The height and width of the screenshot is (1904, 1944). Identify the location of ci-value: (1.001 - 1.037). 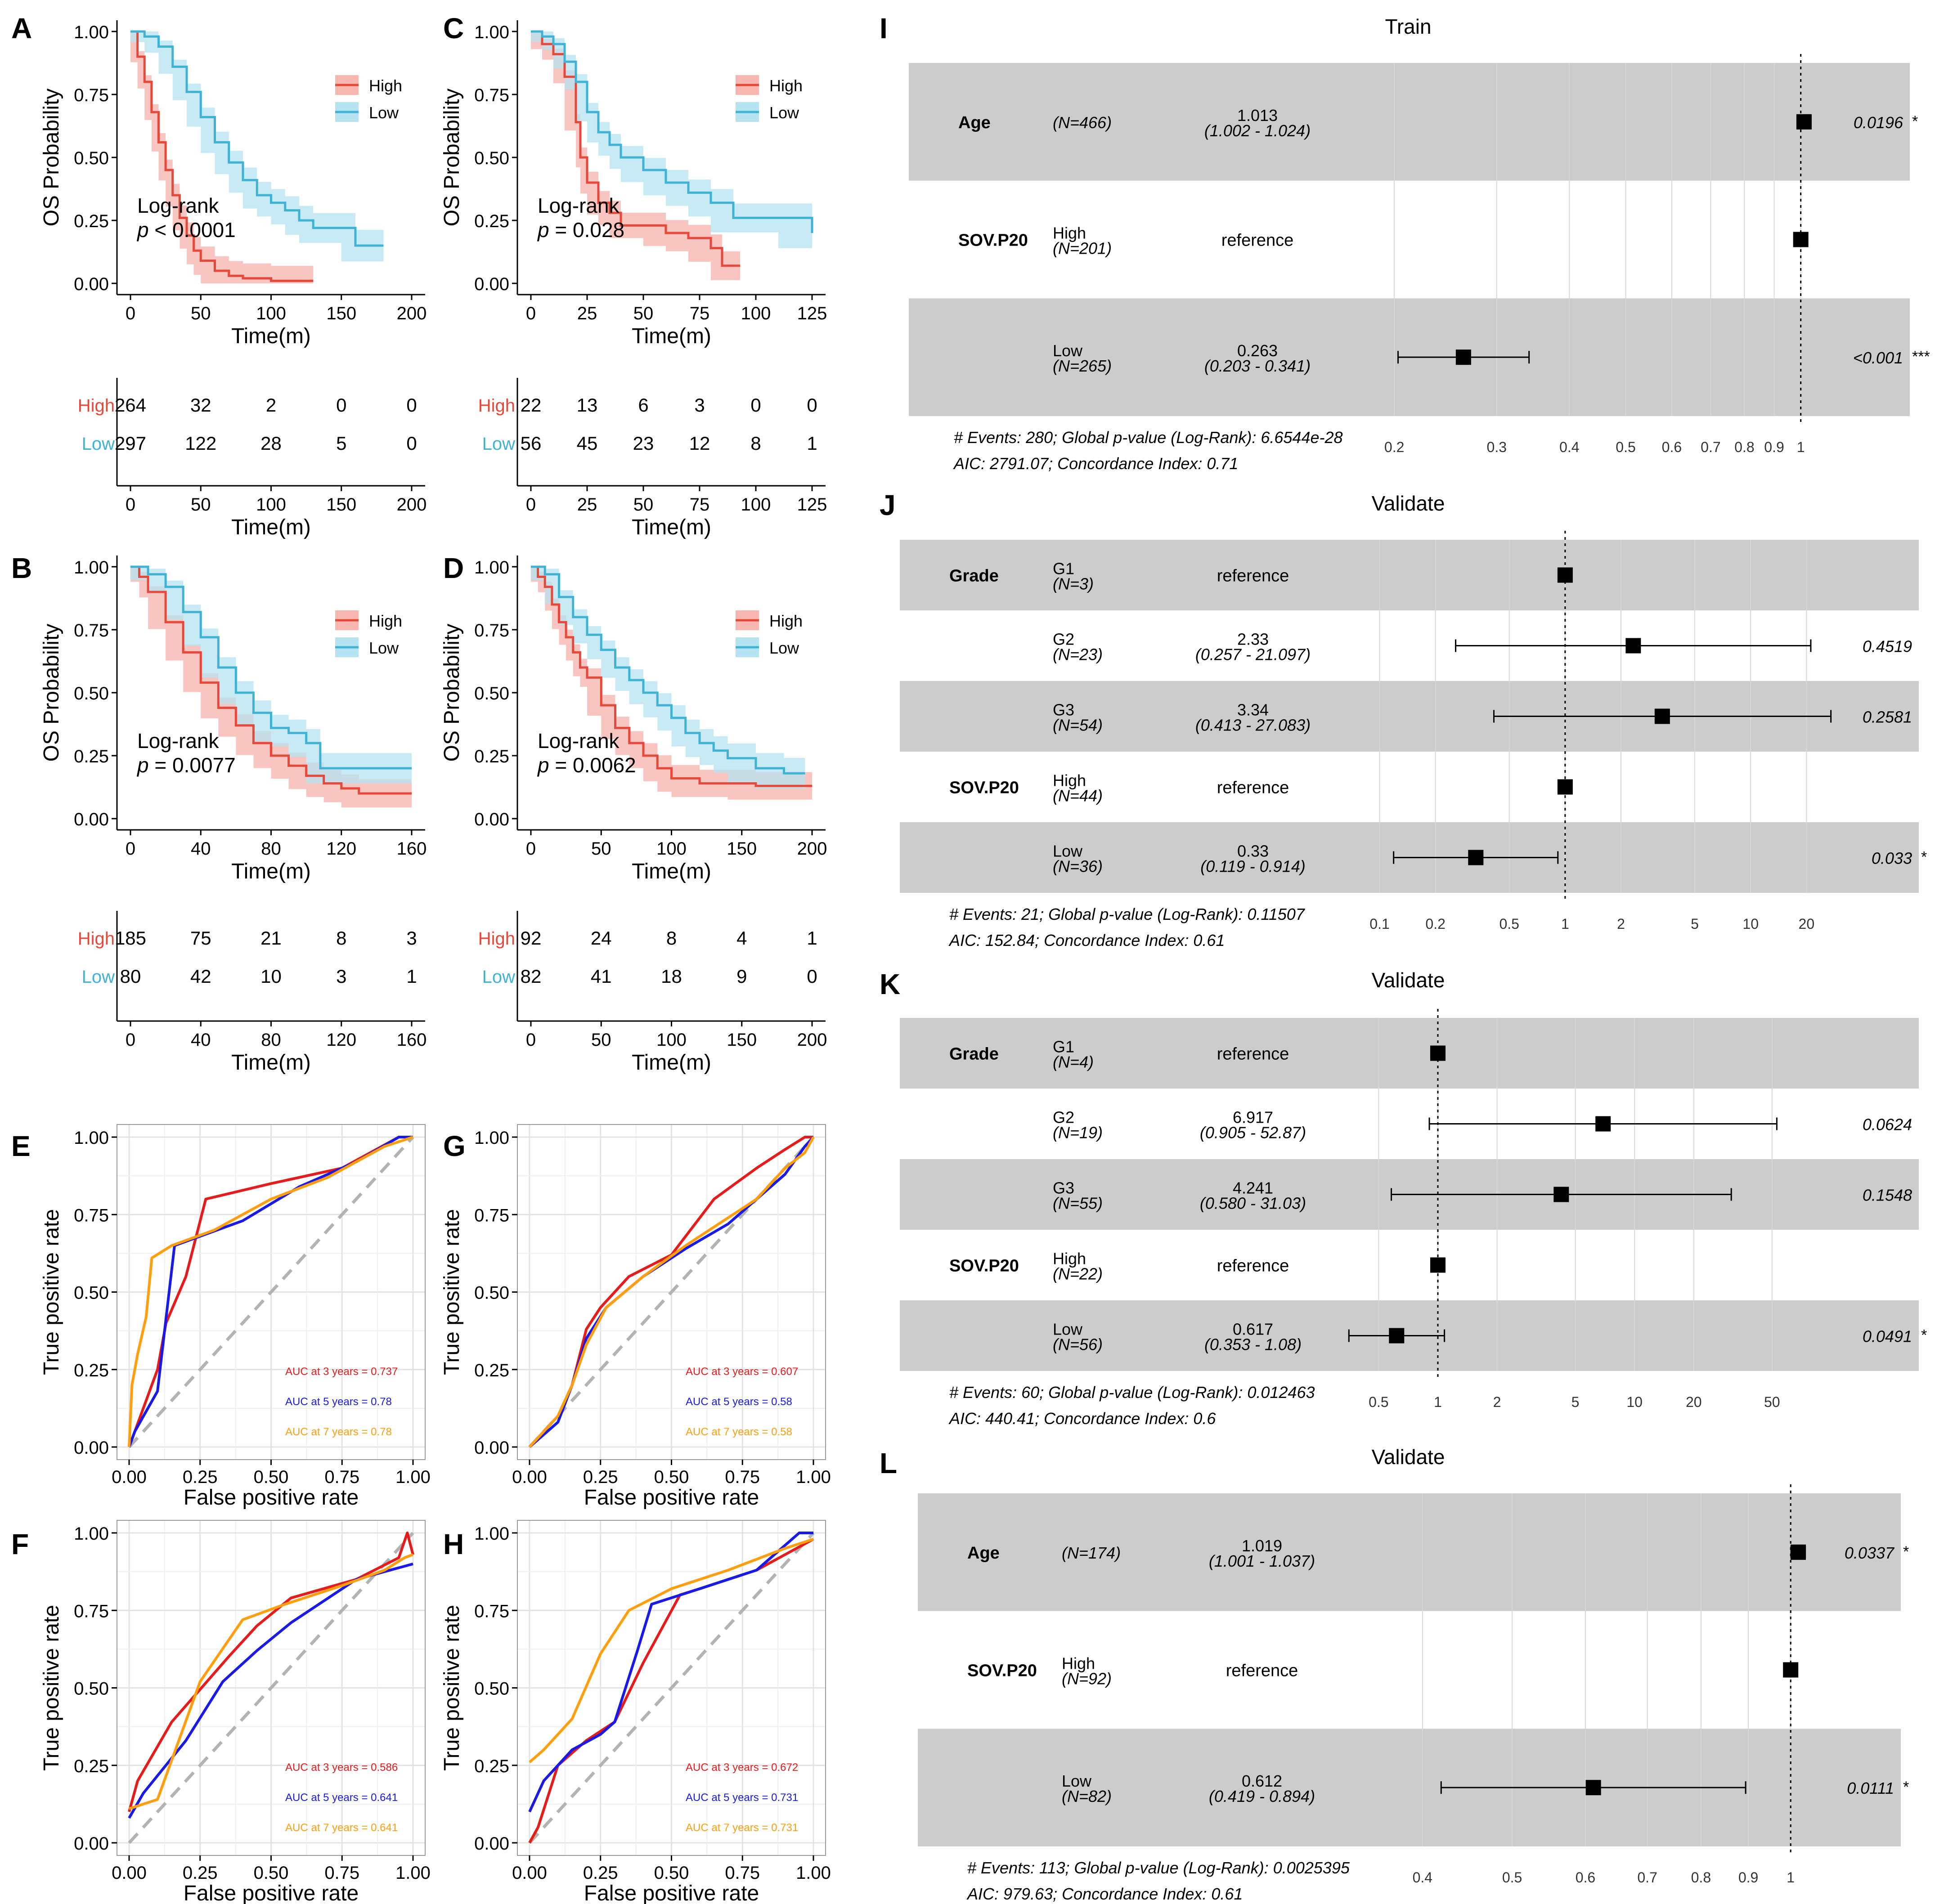
(1262, 1561).